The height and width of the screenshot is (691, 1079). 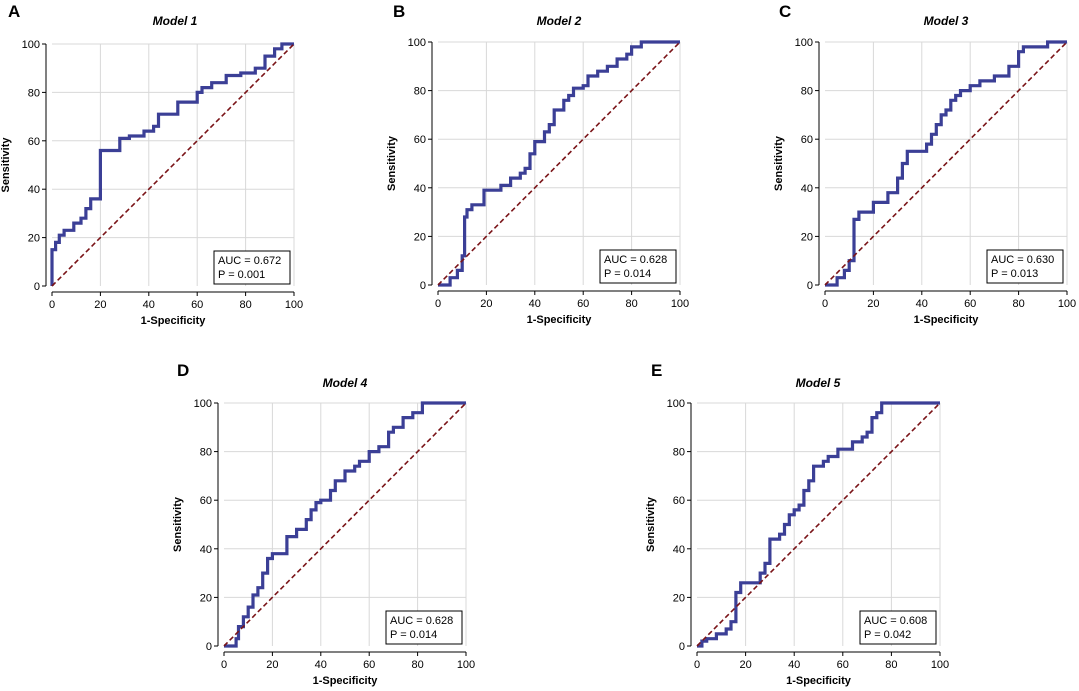 I want to click on panel-letter: C, so click(x=785, y=11).